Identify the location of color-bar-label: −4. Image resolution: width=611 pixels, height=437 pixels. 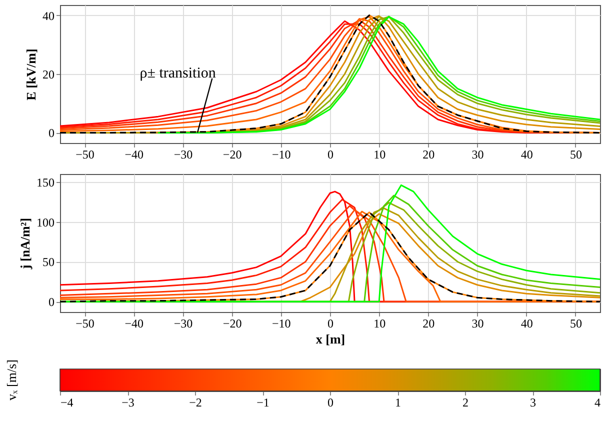
(67, 403).